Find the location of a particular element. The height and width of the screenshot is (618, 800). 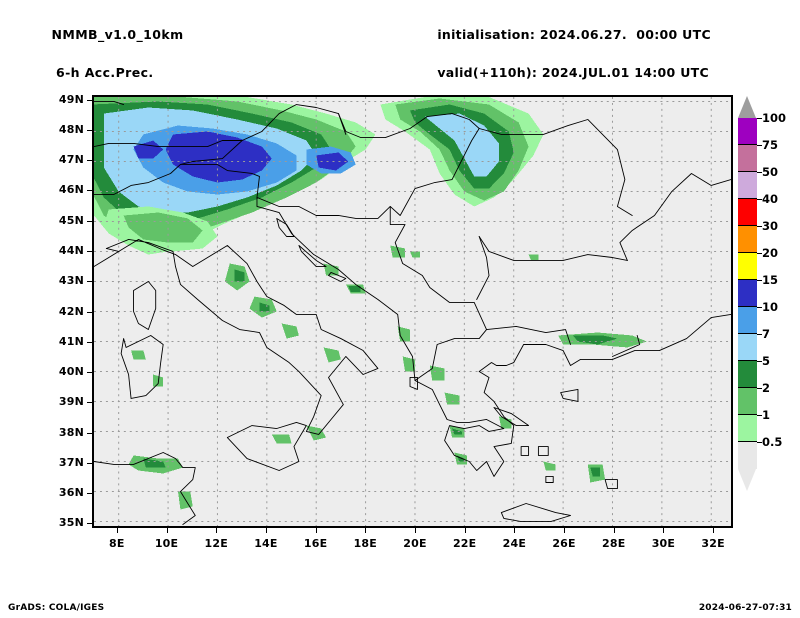

colorbar-label-50: 50 is located at coordinates (770, 172).